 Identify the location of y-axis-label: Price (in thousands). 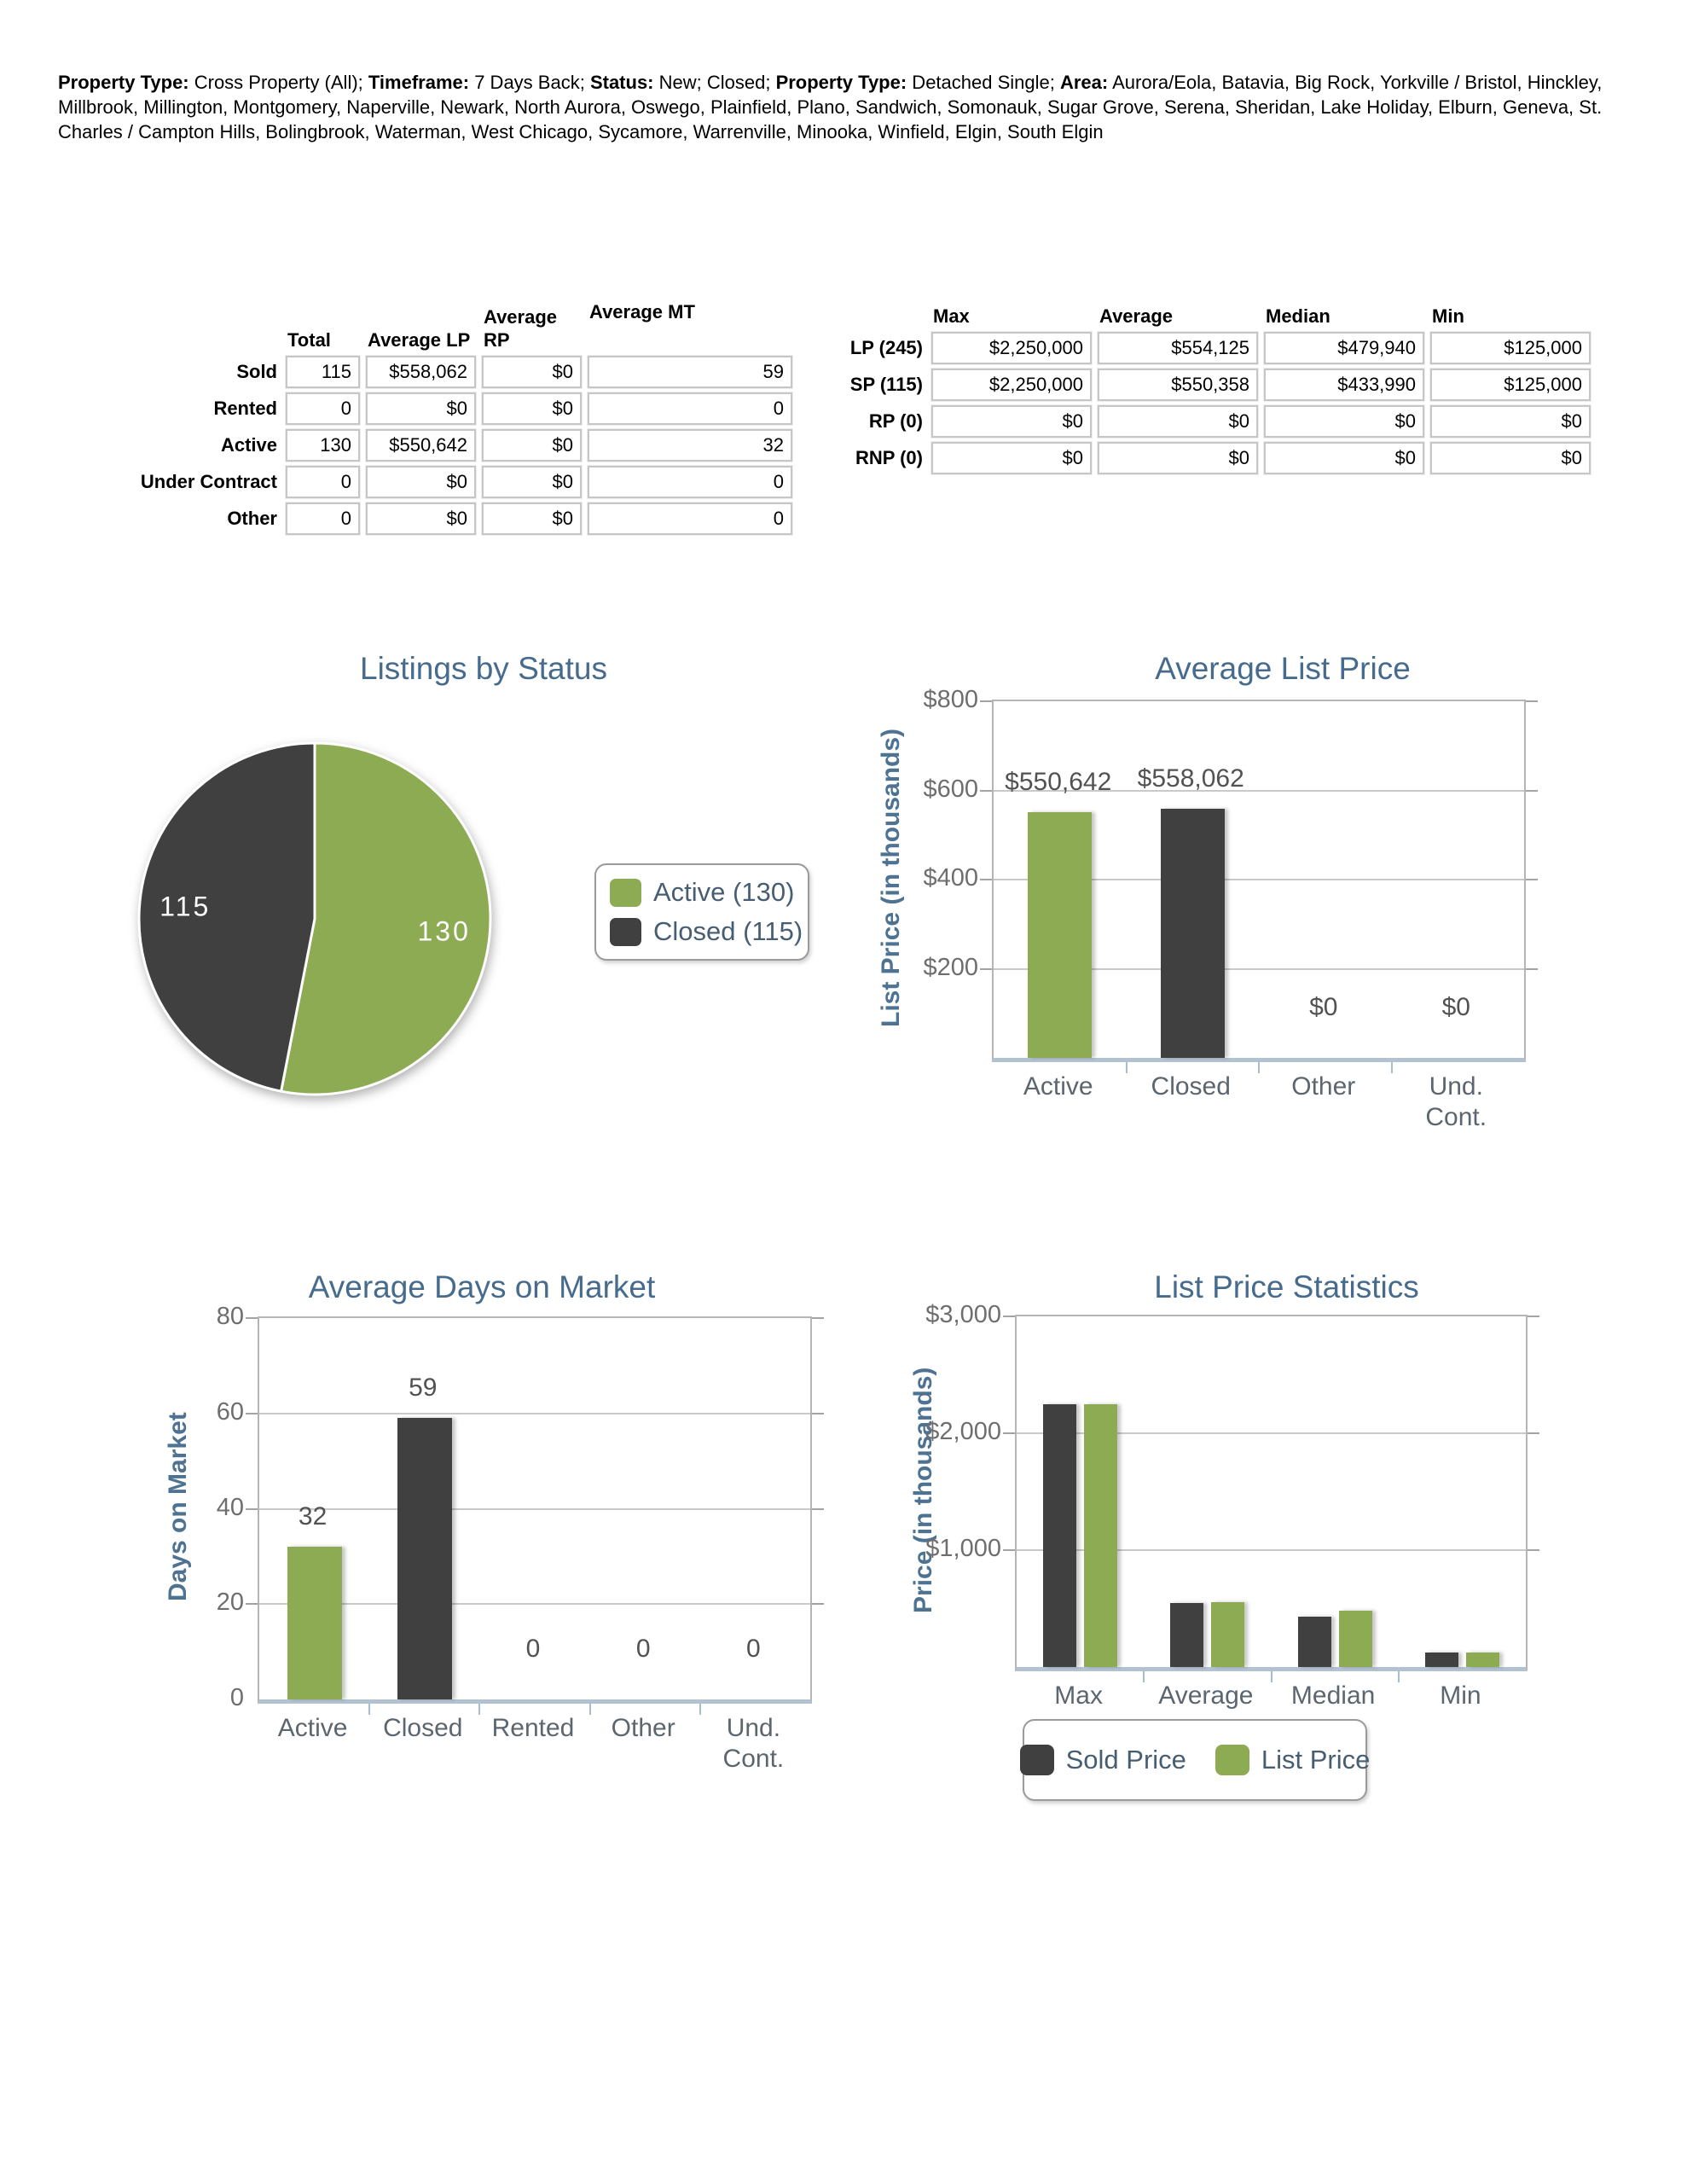
(923, 1490).